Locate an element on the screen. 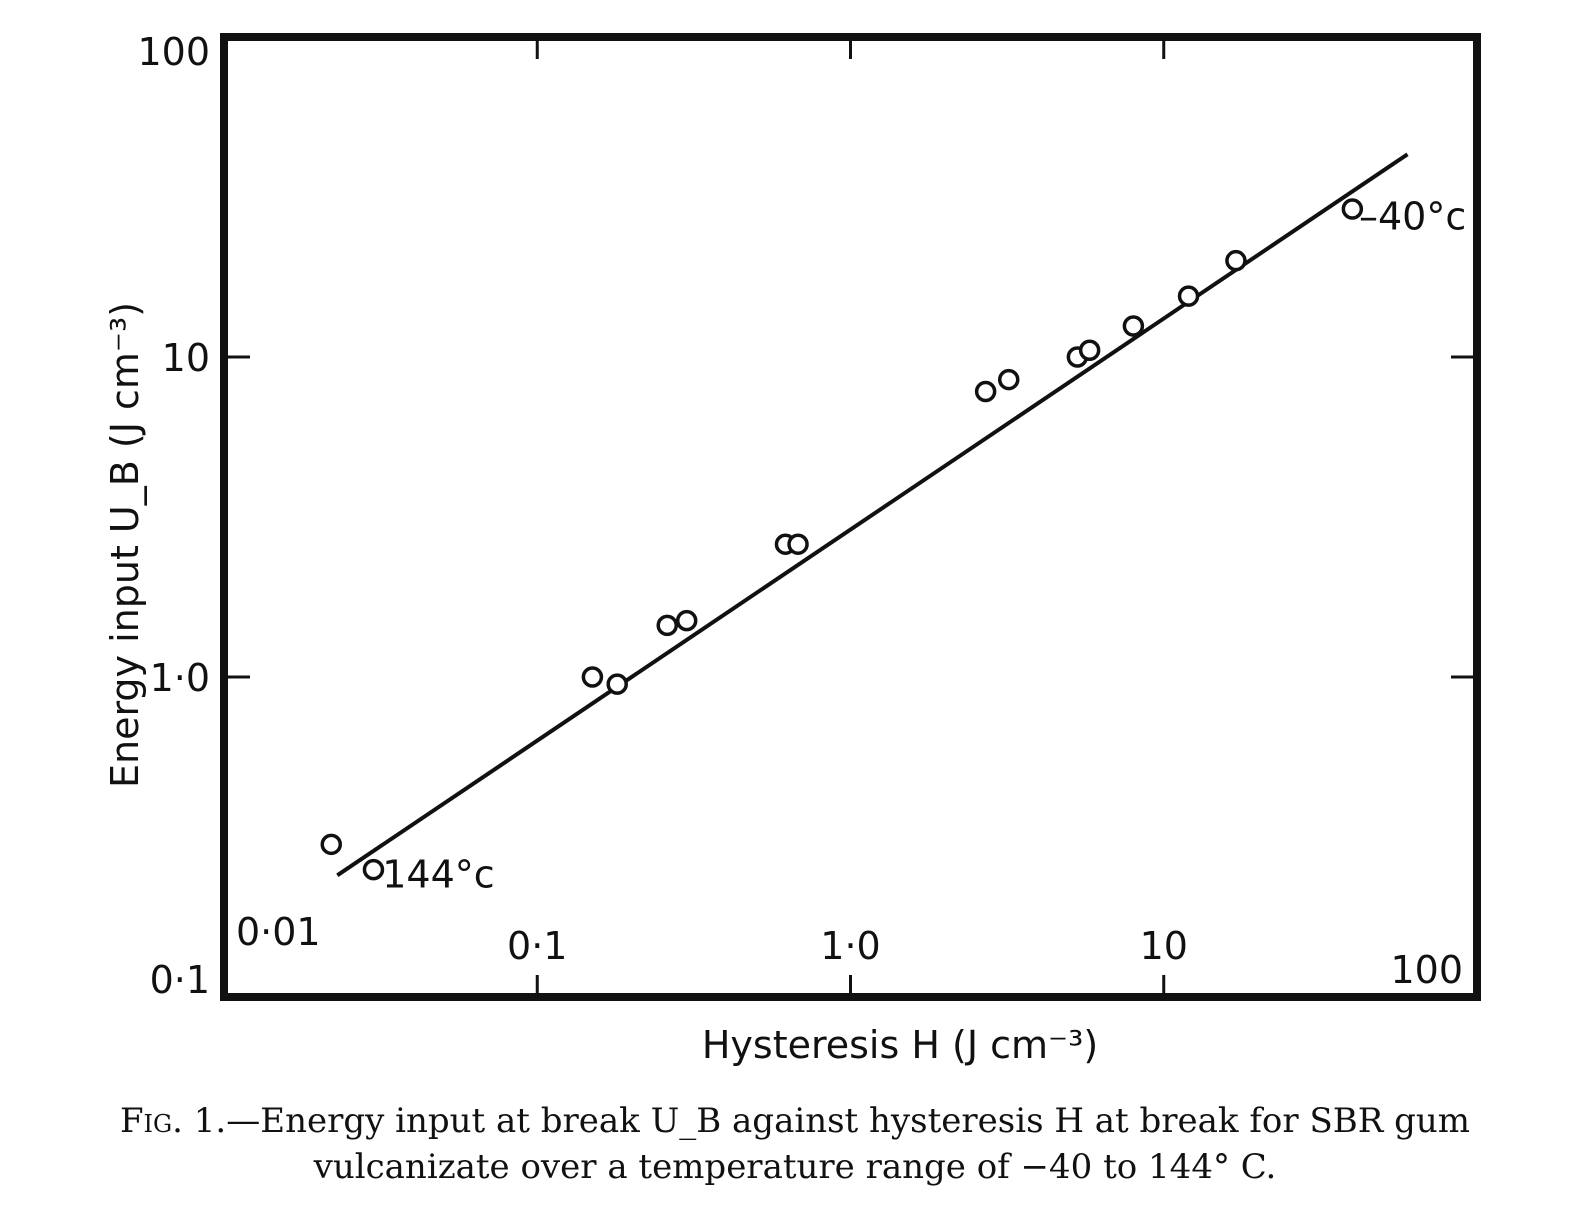 The image size is (1587, 1231). y-tick-label: 100 is located at coordinates (173, 52).